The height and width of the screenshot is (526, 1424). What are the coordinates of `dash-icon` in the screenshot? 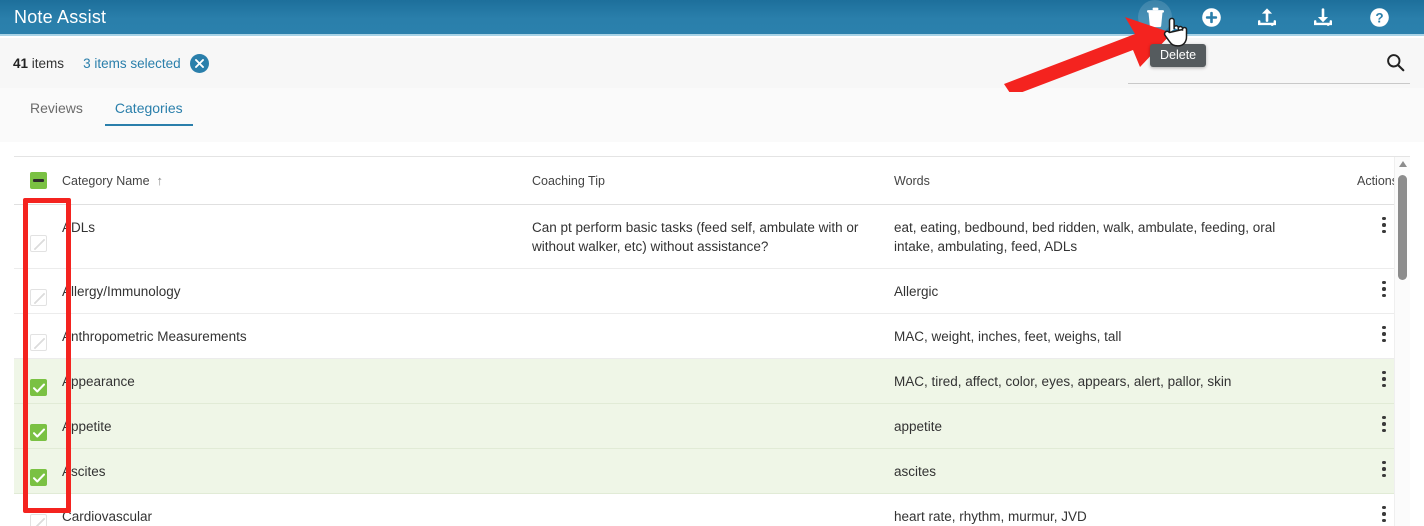 It's located at (38, 180).